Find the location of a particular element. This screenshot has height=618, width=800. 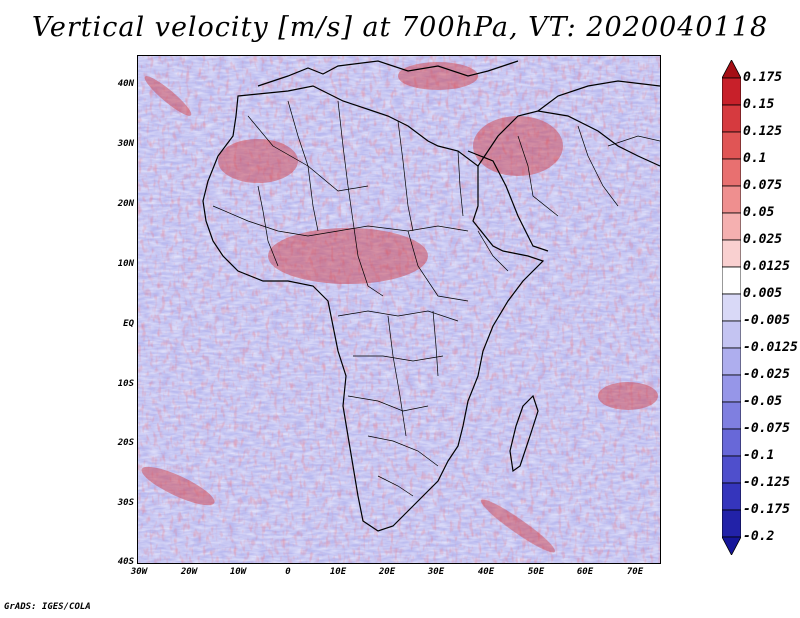

colorbar-label: 0.075 is located at coordinates (763, 185).